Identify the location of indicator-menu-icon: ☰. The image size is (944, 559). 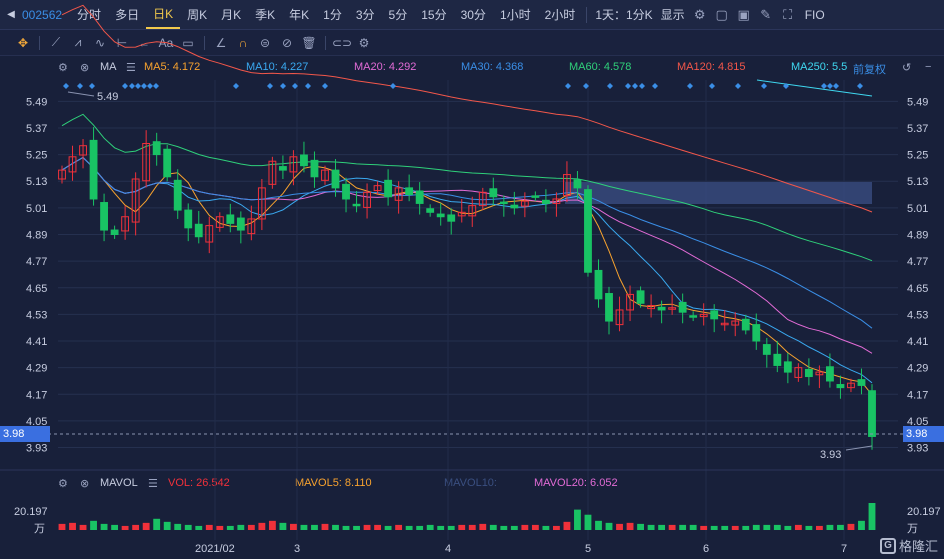
(131, 68).